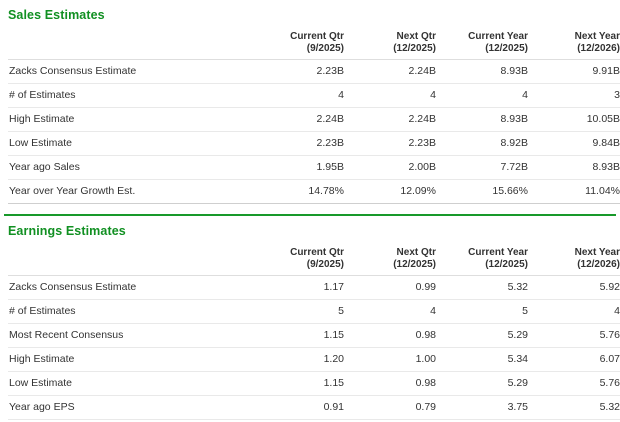 The height and width of the screenshot is (422, 620). I want to click on table-row: High Estimate 2.24B 2.24B 8.93B 10.05B, so click(314, 119).